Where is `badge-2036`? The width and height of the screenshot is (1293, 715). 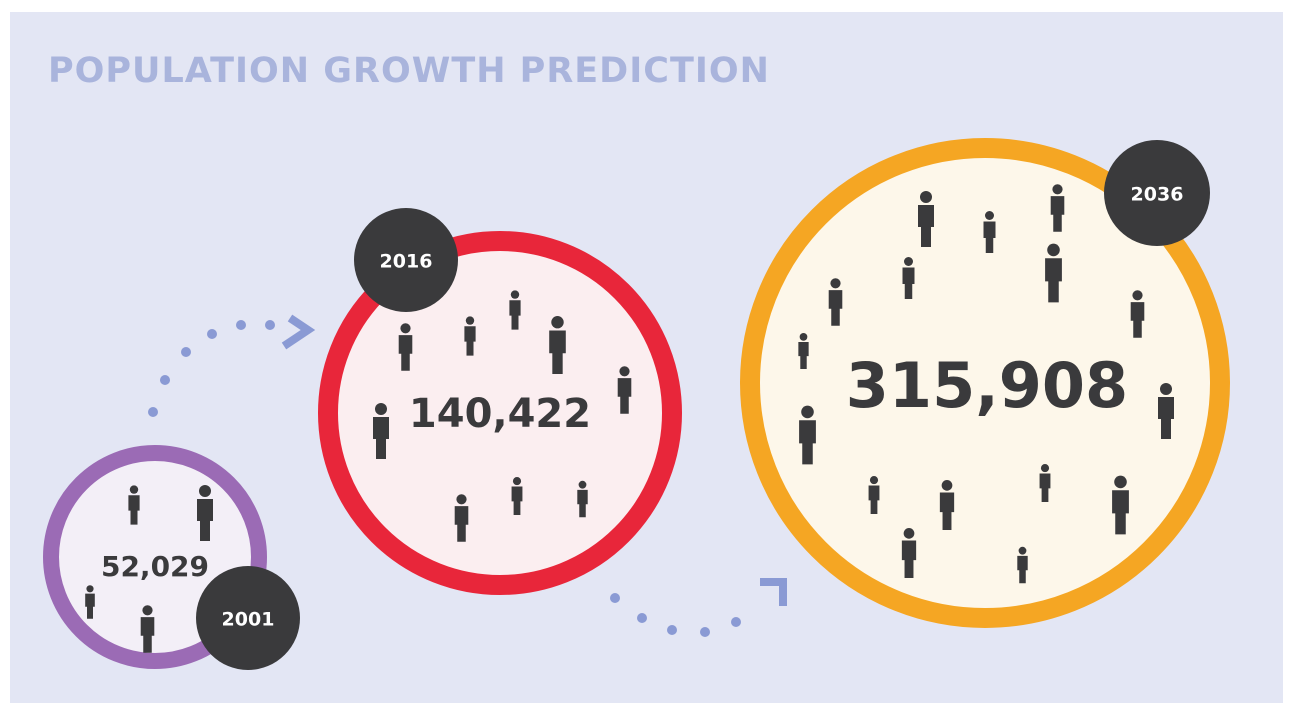 badge-2036 is located at coordinates (1157, 193).